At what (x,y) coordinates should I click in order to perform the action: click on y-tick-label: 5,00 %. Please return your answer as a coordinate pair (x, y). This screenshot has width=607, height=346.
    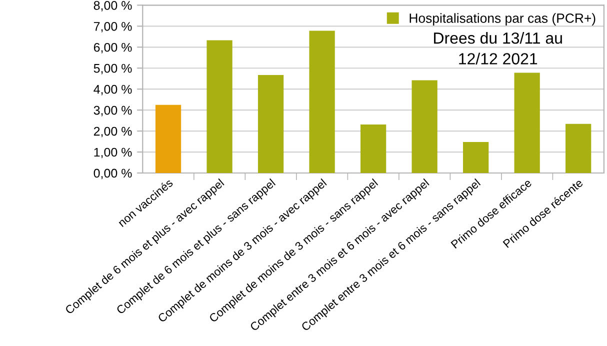
    Looking at the image, I should click on (113, 69).